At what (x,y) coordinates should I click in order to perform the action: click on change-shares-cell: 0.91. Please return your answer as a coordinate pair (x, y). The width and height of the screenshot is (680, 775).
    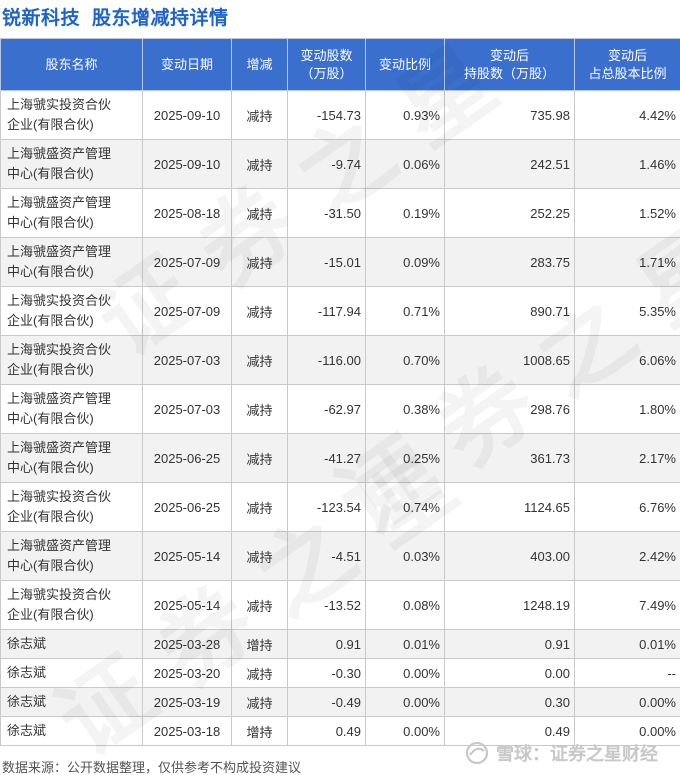
    Looking at the image, I should click on (326, 644).